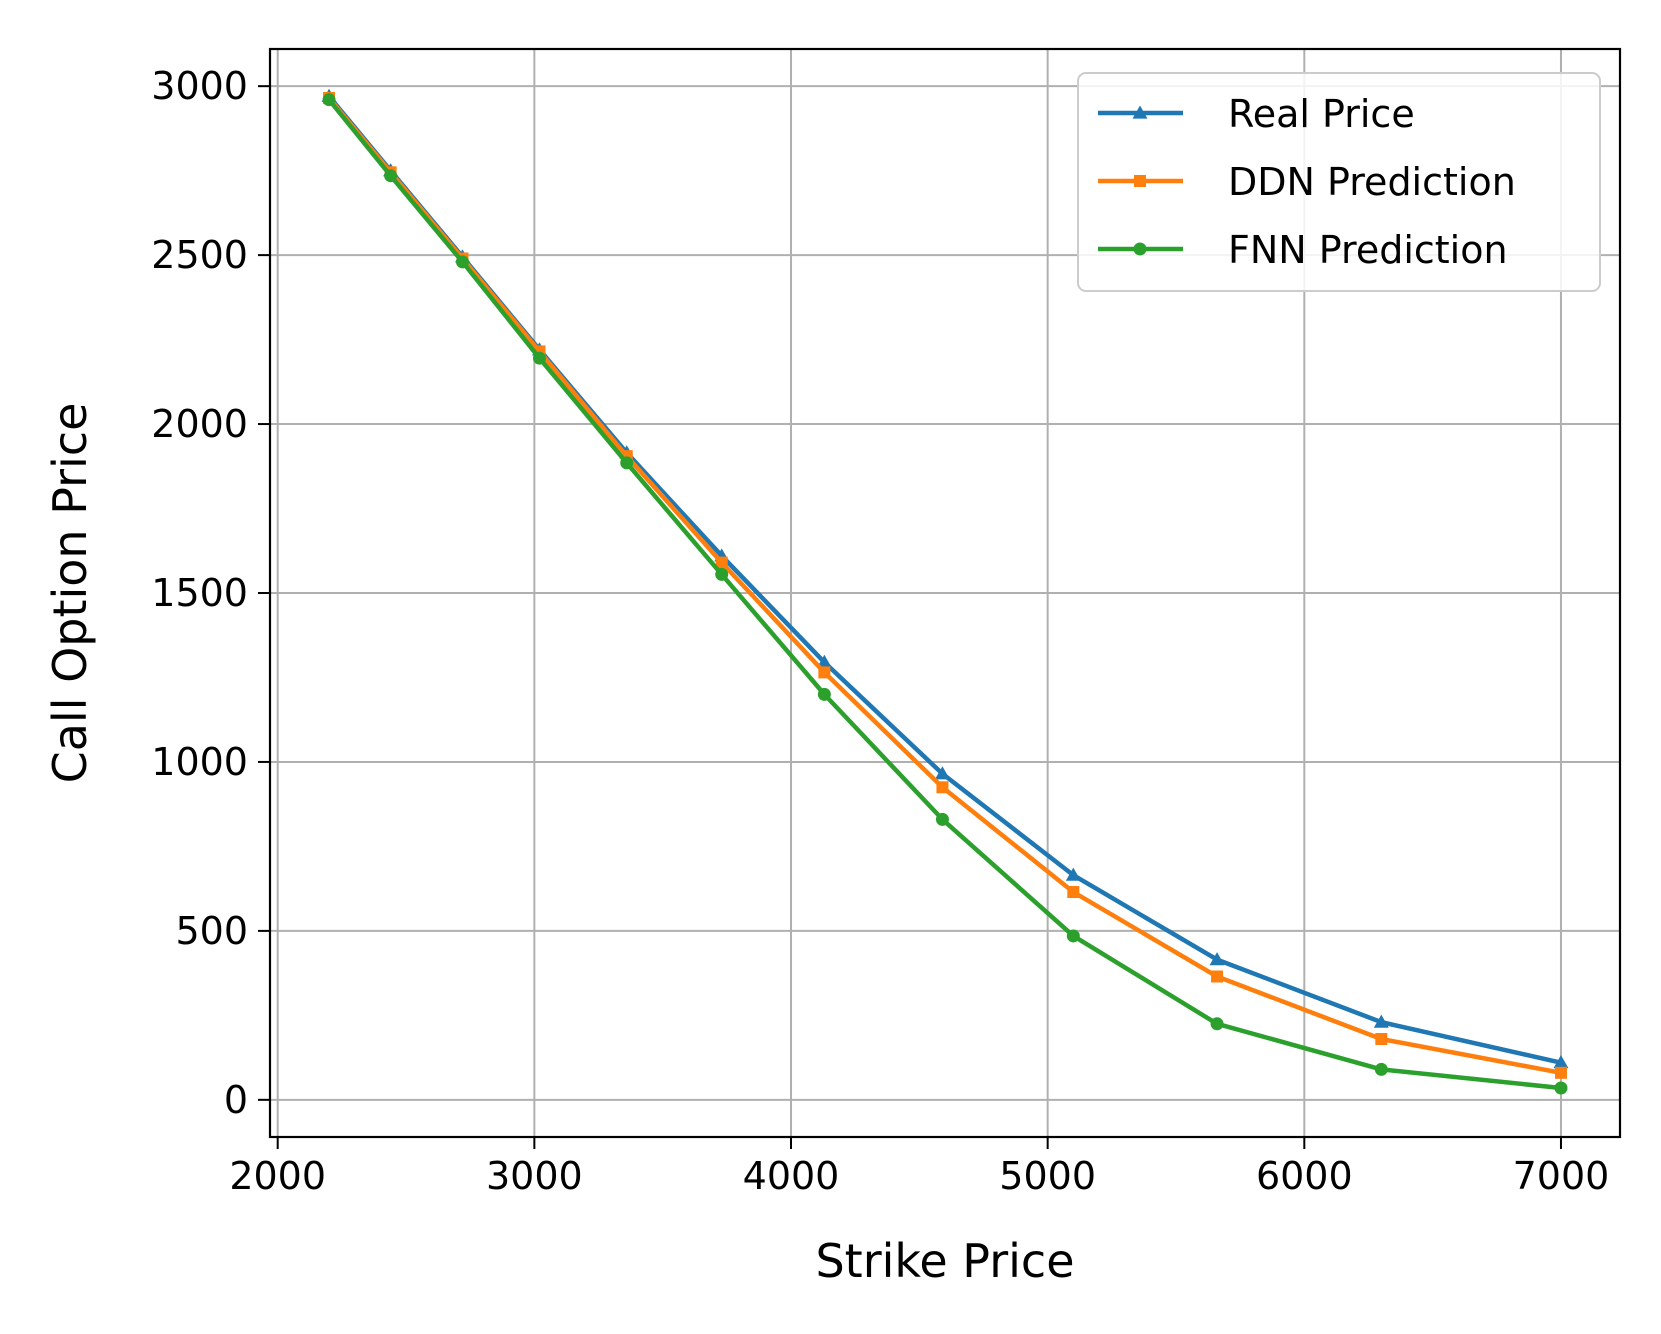  Describe the element at coordinates (1304, 1176) in the screenshot. I see `x-tick-label: 6000` at that location.